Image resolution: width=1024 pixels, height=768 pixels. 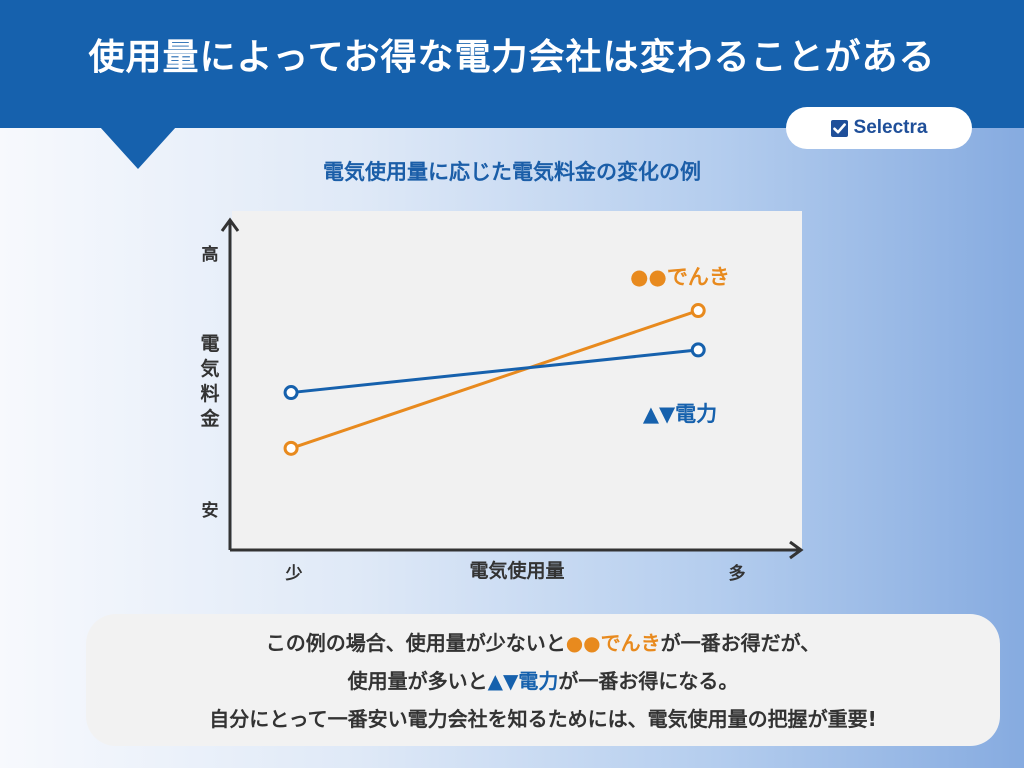 What do you see at coordinates (294, 574) in the screenshot?
I see `x-tick-low: 少` at bounding box center [294, 574].